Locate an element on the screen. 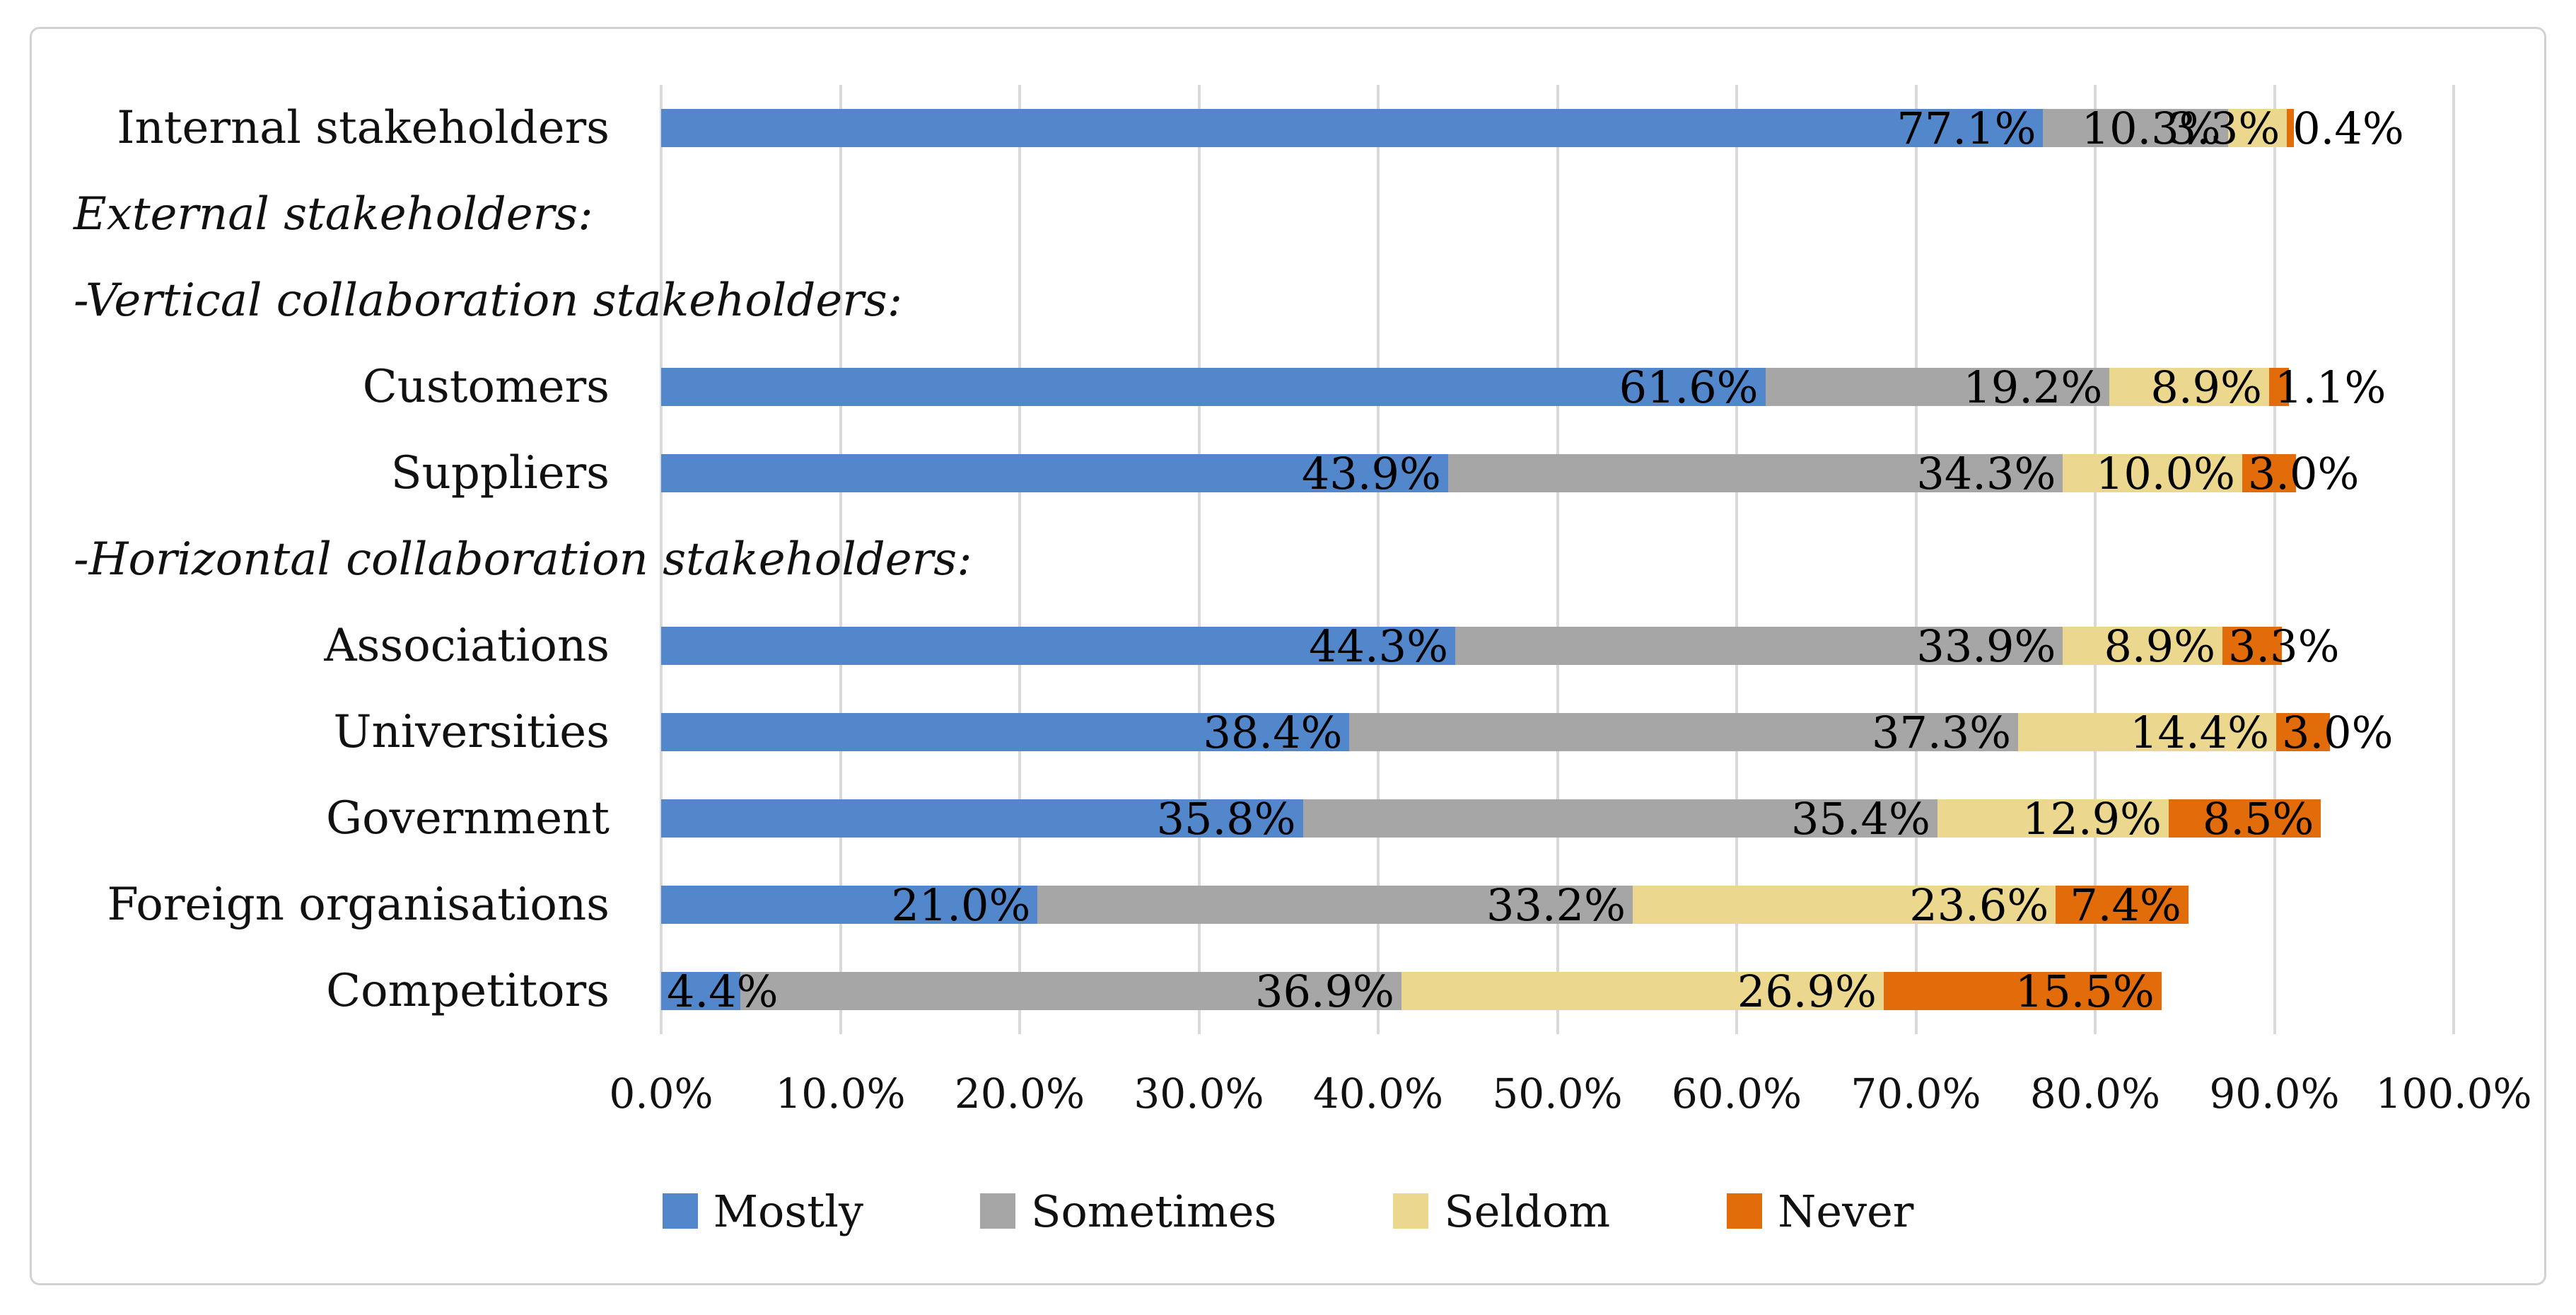 The width and height of the screenshot is (2576, 1315). legend-item-sometimes: Sometimes is located at coordinates (1128, 1211).